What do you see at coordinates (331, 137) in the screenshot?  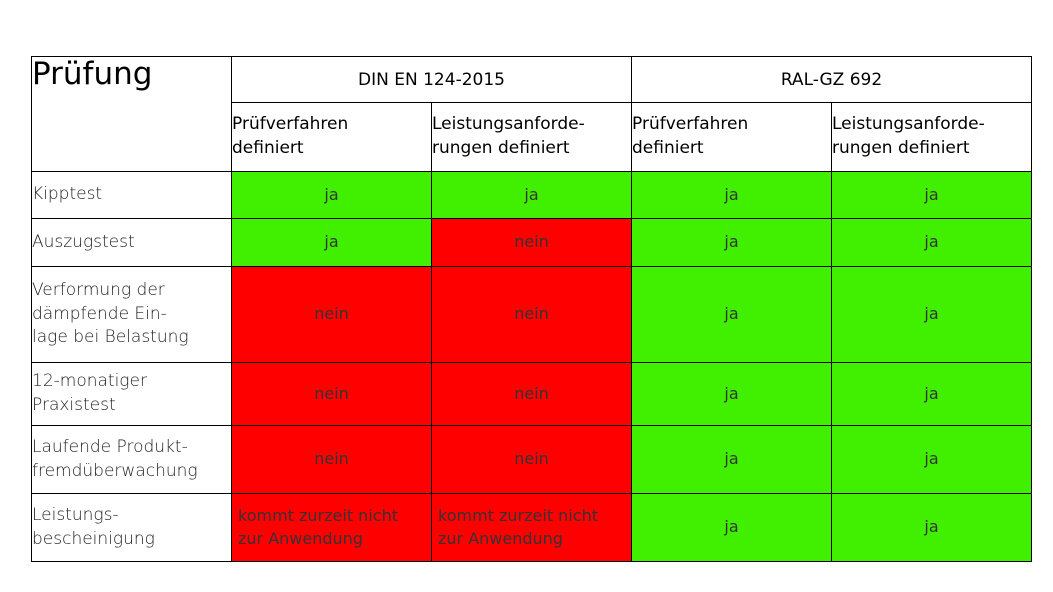 I see `subheader-din-procedure: Prüfverfahren definiert` at bounding box center [331, 137].